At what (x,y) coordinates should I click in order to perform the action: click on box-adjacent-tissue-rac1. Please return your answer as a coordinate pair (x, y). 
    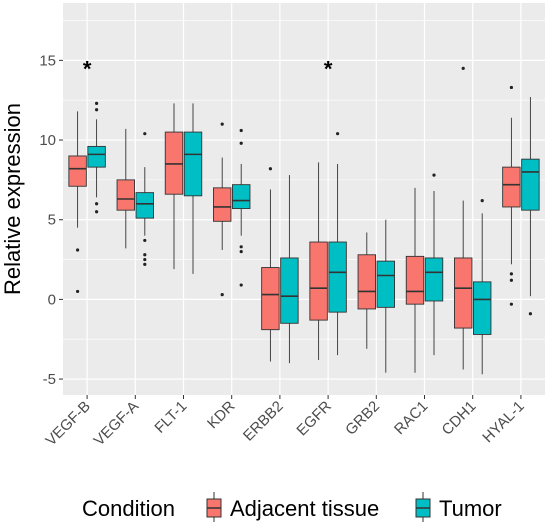
    Looking at the image, I should click on (415, 280).